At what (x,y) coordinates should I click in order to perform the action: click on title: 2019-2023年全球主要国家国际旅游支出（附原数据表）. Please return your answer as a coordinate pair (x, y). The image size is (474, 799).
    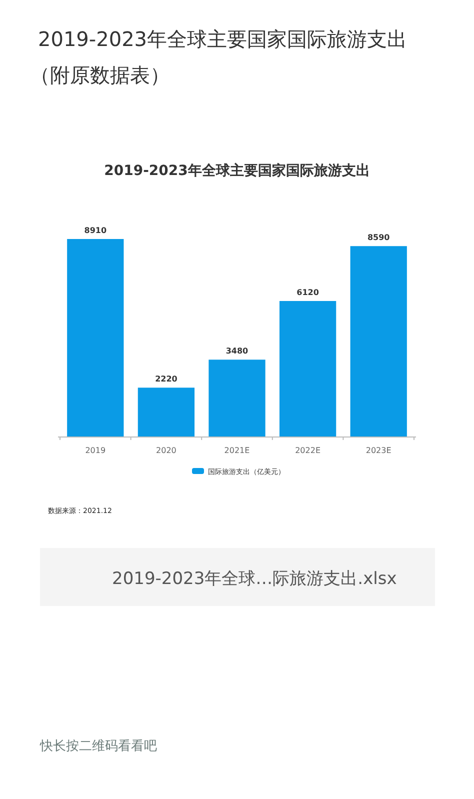
    Looking at the image, I should click on (219, 57).